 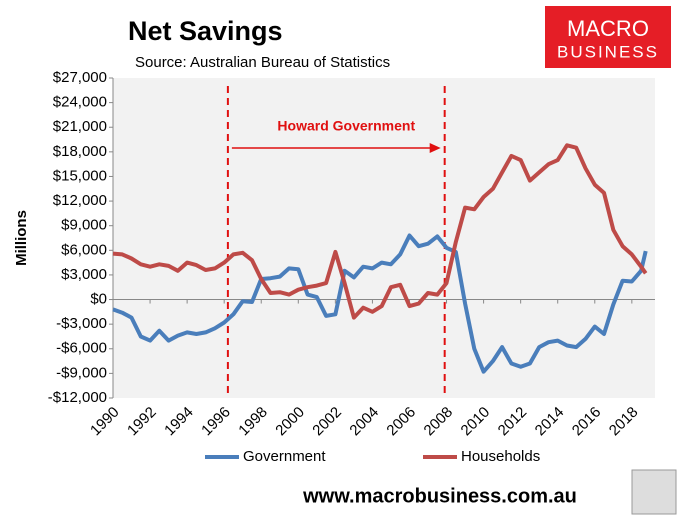 What do you see at coordinates (364, 422) in the screenshot?
I see `x-tick-label: 2004` at bounding box center [364, 422].